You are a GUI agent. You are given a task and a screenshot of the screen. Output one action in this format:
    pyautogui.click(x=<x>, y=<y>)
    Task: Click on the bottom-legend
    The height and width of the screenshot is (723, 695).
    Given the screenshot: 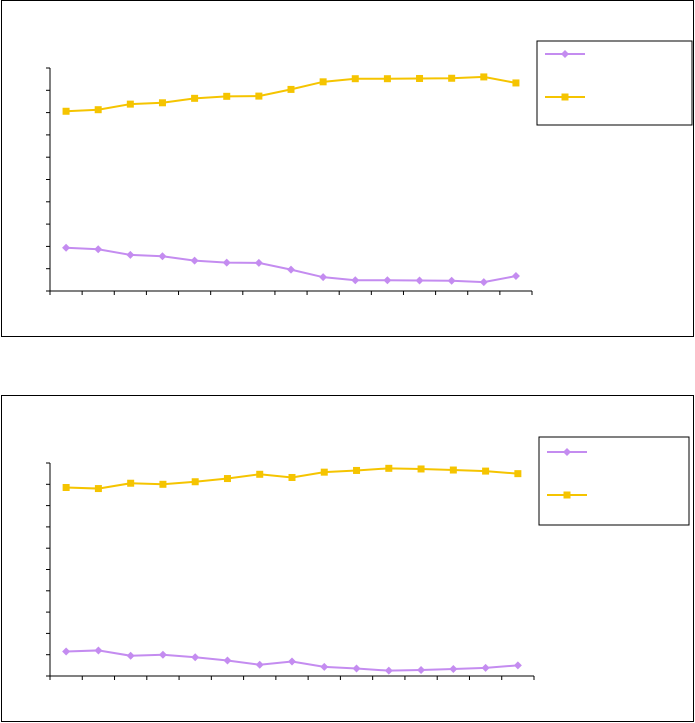 What is the action you would take?
    pyautogui.click(x=614, y=481)
    